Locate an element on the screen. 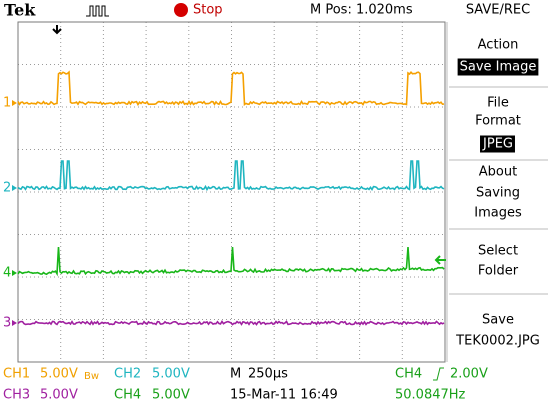  trigger-source: CH4 is located at coordinates (408, 374).